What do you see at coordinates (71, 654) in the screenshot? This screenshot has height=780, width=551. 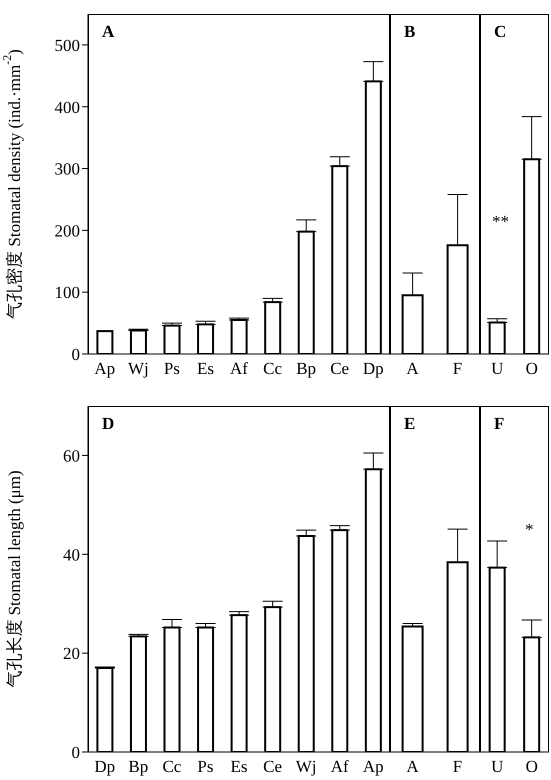 I see `y-tick-label: 20` at bounding box center [71, 654].